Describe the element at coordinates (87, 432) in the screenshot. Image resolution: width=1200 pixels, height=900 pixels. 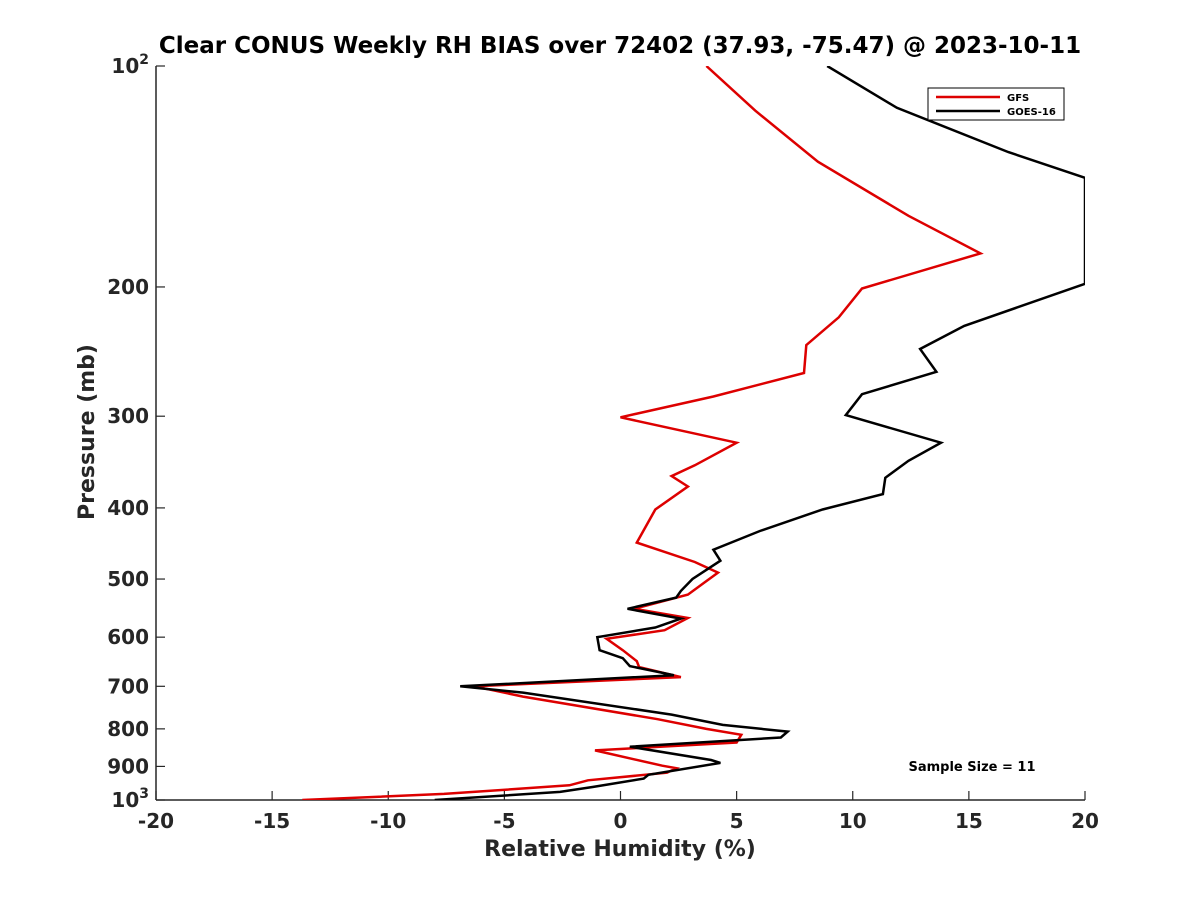
I see `y-axis-label: Pressure (mb)` at that location.